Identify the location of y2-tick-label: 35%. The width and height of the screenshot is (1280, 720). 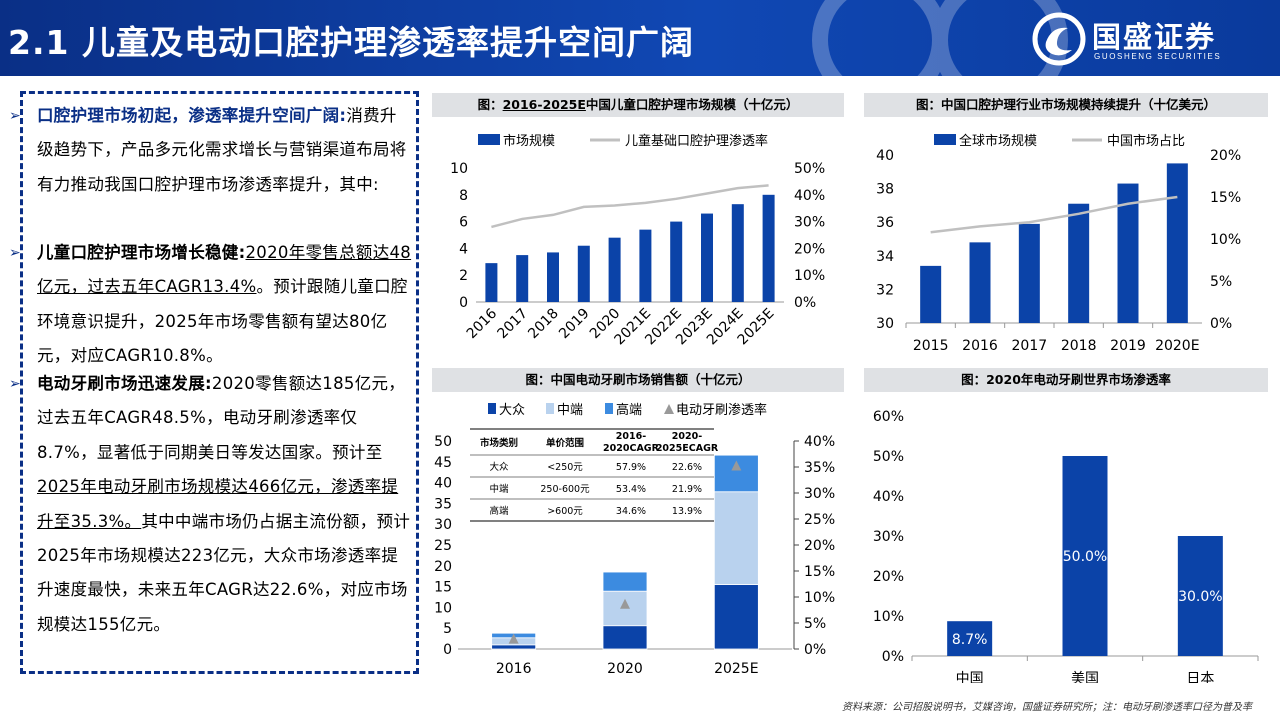
(819, 468).